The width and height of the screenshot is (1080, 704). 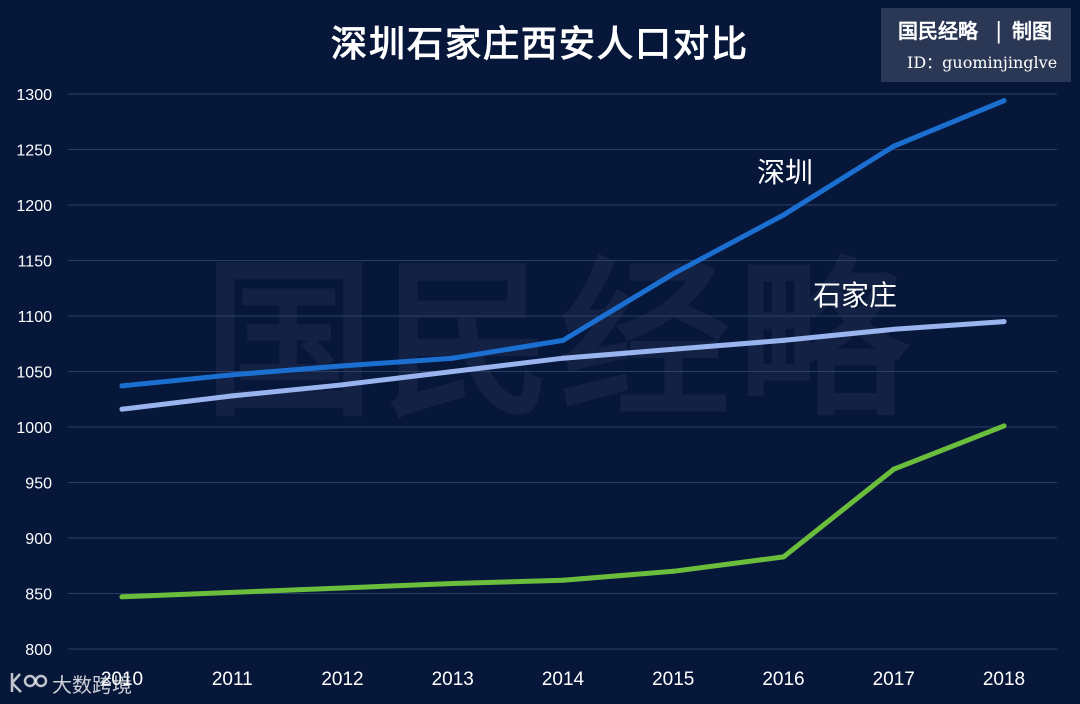 What do you see at coordinates (232, 396) in the screenshot?
I see `data-point-1-2011` at bounding box center [232, 396].